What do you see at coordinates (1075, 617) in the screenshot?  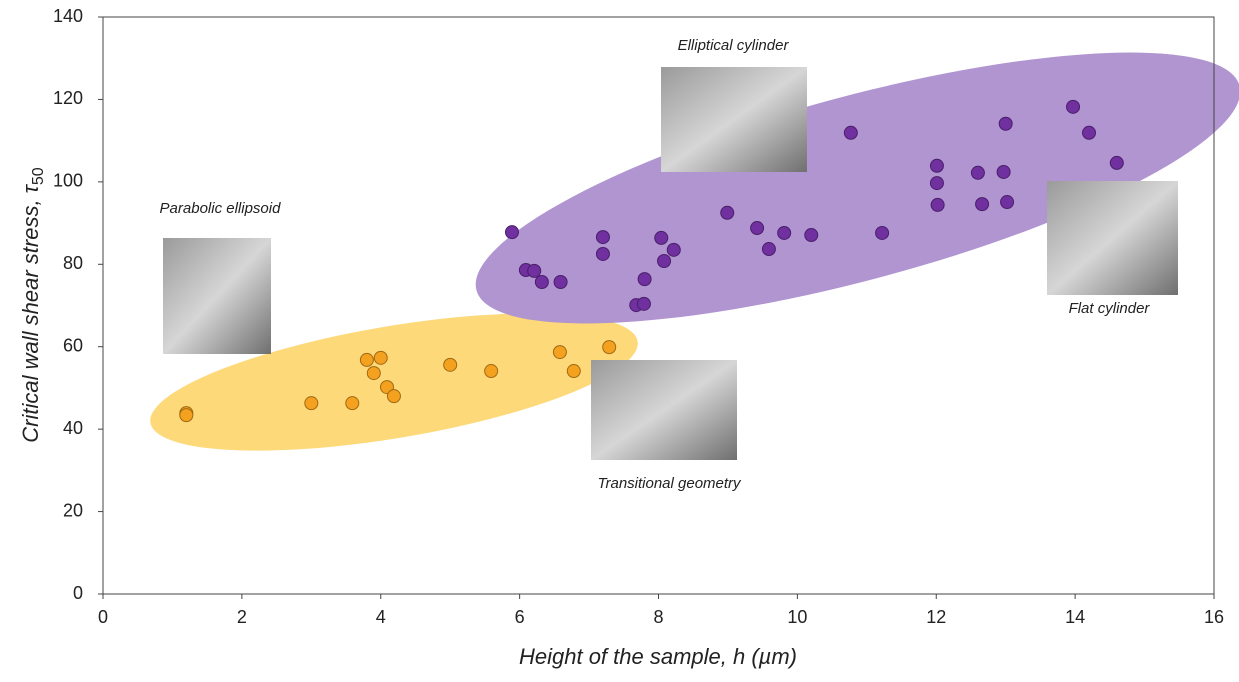 I see `x-tick-label: 14` at bounding box center [1075, 617].